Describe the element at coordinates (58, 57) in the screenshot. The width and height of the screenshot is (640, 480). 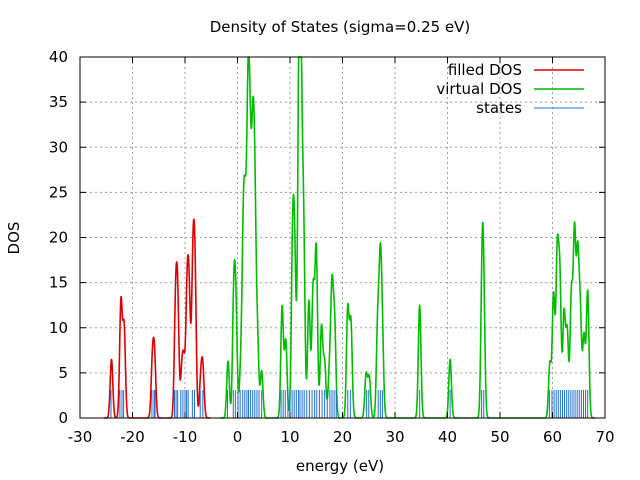
I see `y-tick-label: 40` at that location.